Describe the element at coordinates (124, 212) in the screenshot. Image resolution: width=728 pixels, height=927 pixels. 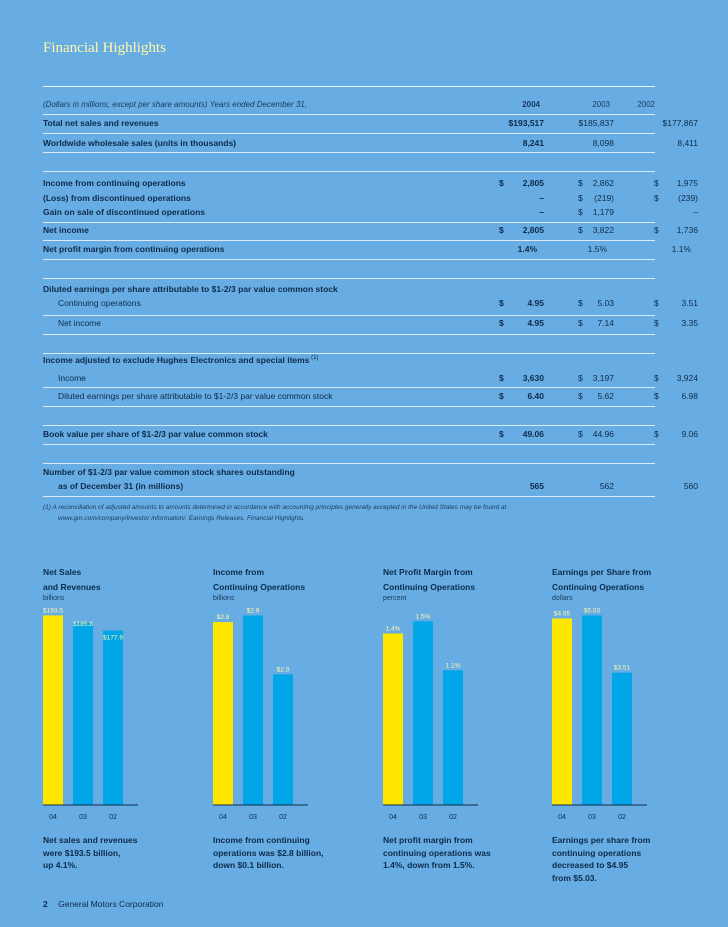
I see `row-label: Gain on sale of discontinued operations` at that location.